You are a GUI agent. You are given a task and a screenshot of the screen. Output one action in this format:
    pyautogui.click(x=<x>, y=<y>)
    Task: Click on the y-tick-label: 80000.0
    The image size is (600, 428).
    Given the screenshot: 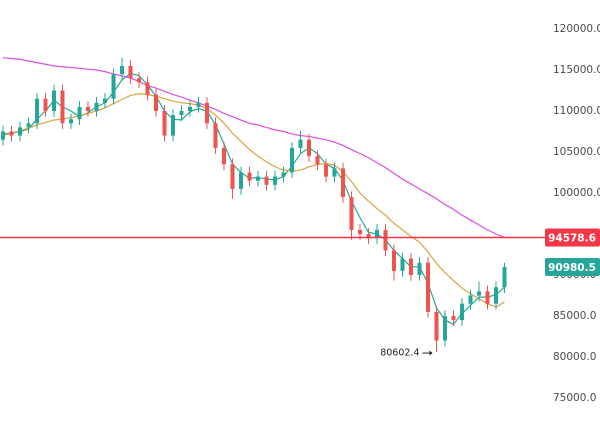 What is the action you would take?
    pyautogui.click(x=574, y=357)
    